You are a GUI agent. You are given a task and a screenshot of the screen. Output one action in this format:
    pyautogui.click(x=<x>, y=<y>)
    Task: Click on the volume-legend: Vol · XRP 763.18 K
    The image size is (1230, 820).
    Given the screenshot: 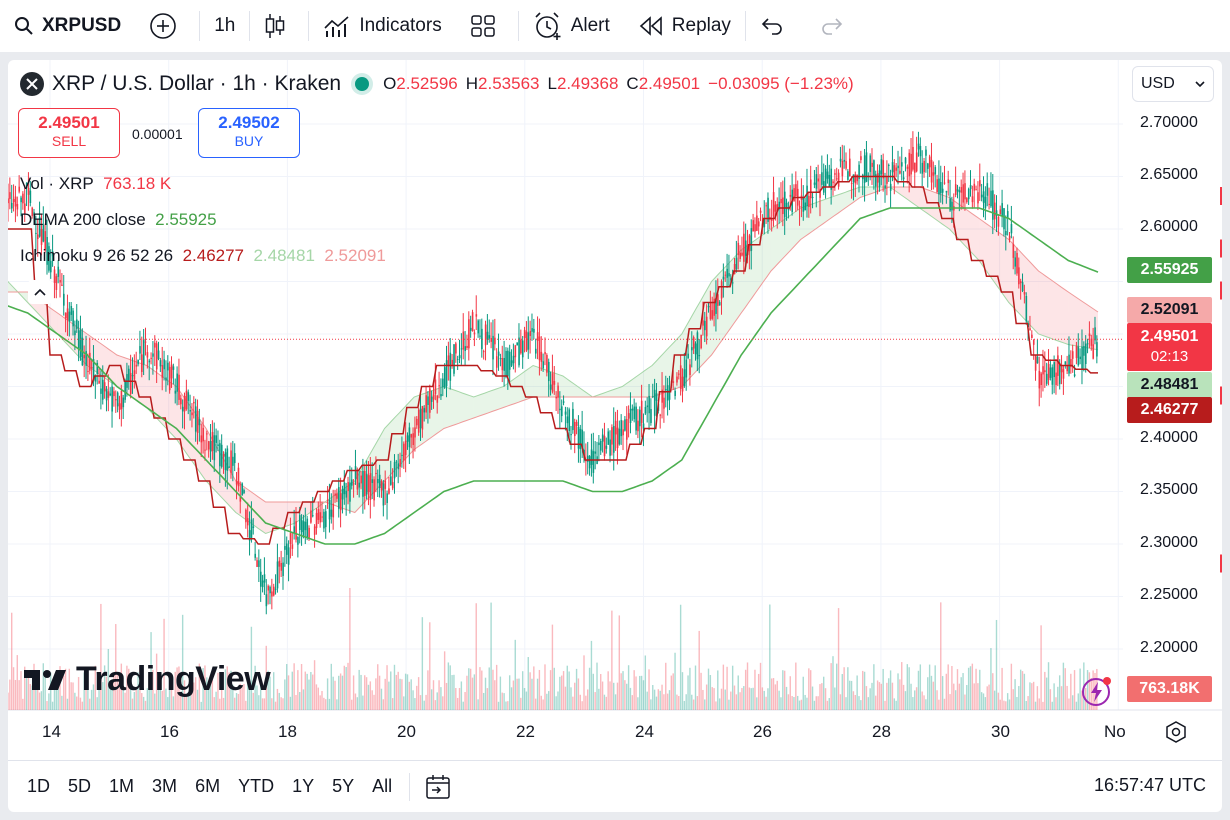 What is the action you would take?
    pyautogui.click(x=95, y=184)
    